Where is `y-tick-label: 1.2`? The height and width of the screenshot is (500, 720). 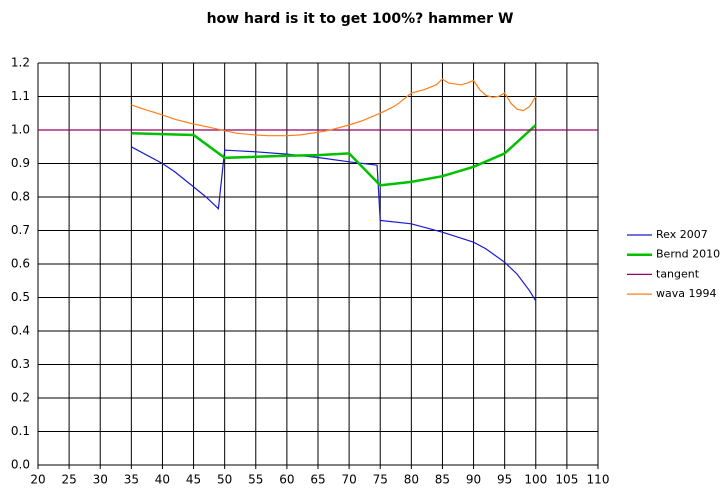 y-tick-label: 1.2 is located at coordinates (20, 63).